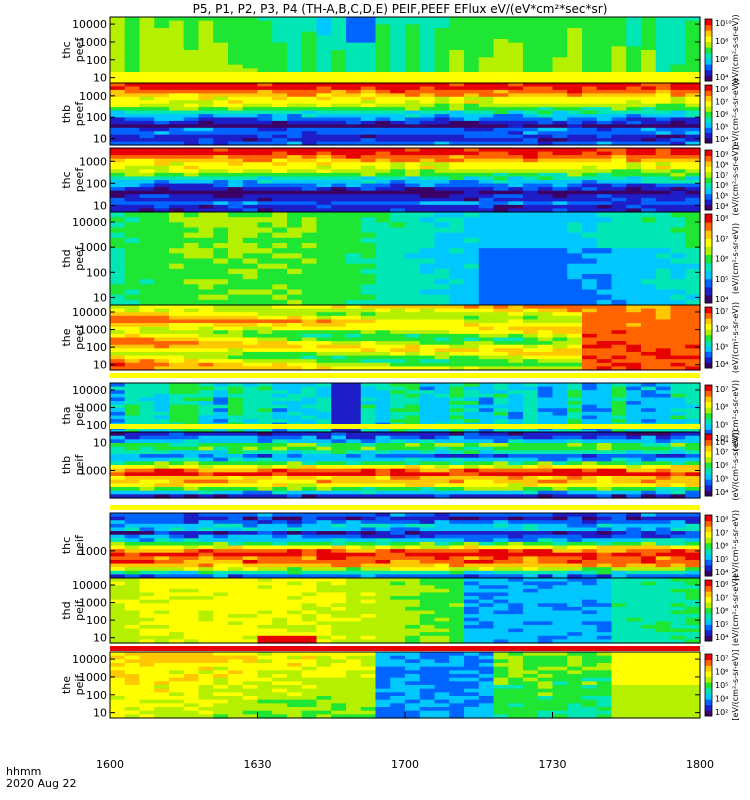 Image resolution: width=750 pixels, height=800 pixels. Describe the element at coordinates (96, 183) in the screenshot. I see `y-tick-label: 100` at that location.